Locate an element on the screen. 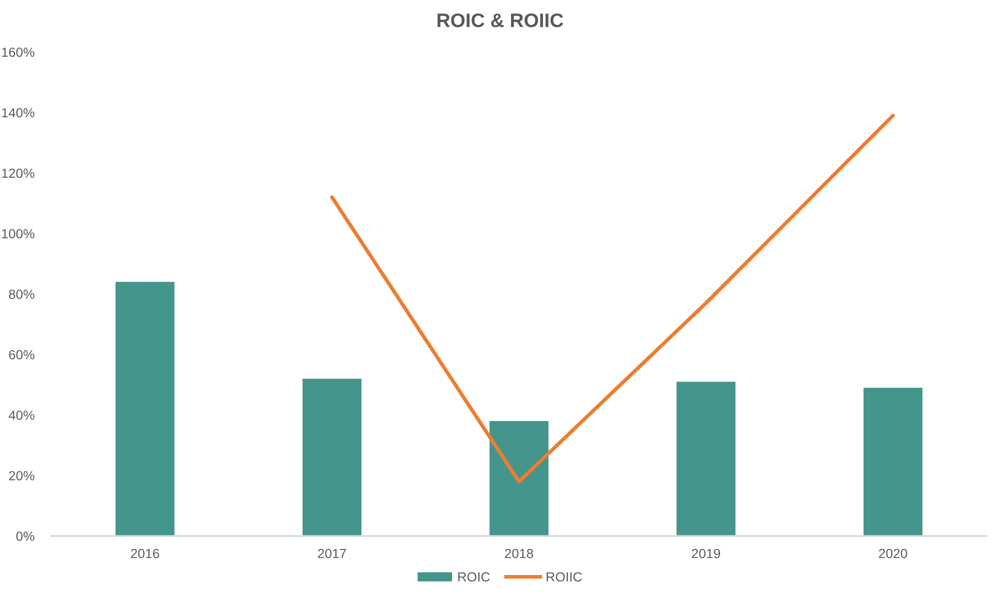  y-tick-label: 140% is located at coordinates (18, 113).